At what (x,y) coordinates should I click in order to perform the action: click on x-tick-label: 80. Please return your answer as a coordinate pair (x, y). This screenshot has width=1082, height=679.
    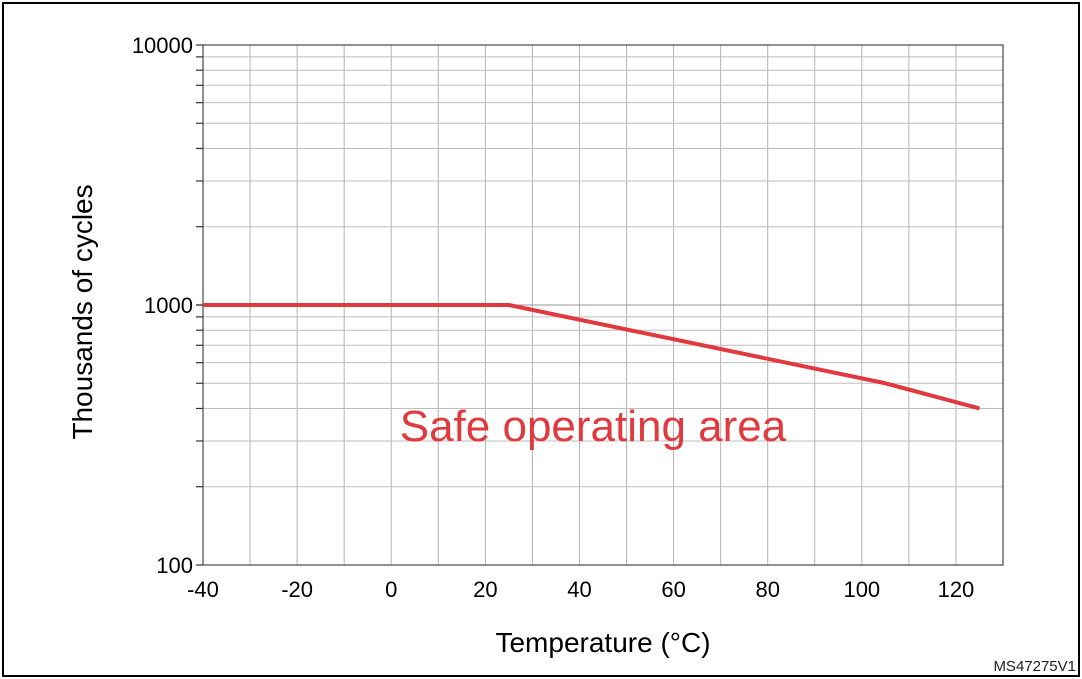
    Looking at the image, I should click on (767, 589).